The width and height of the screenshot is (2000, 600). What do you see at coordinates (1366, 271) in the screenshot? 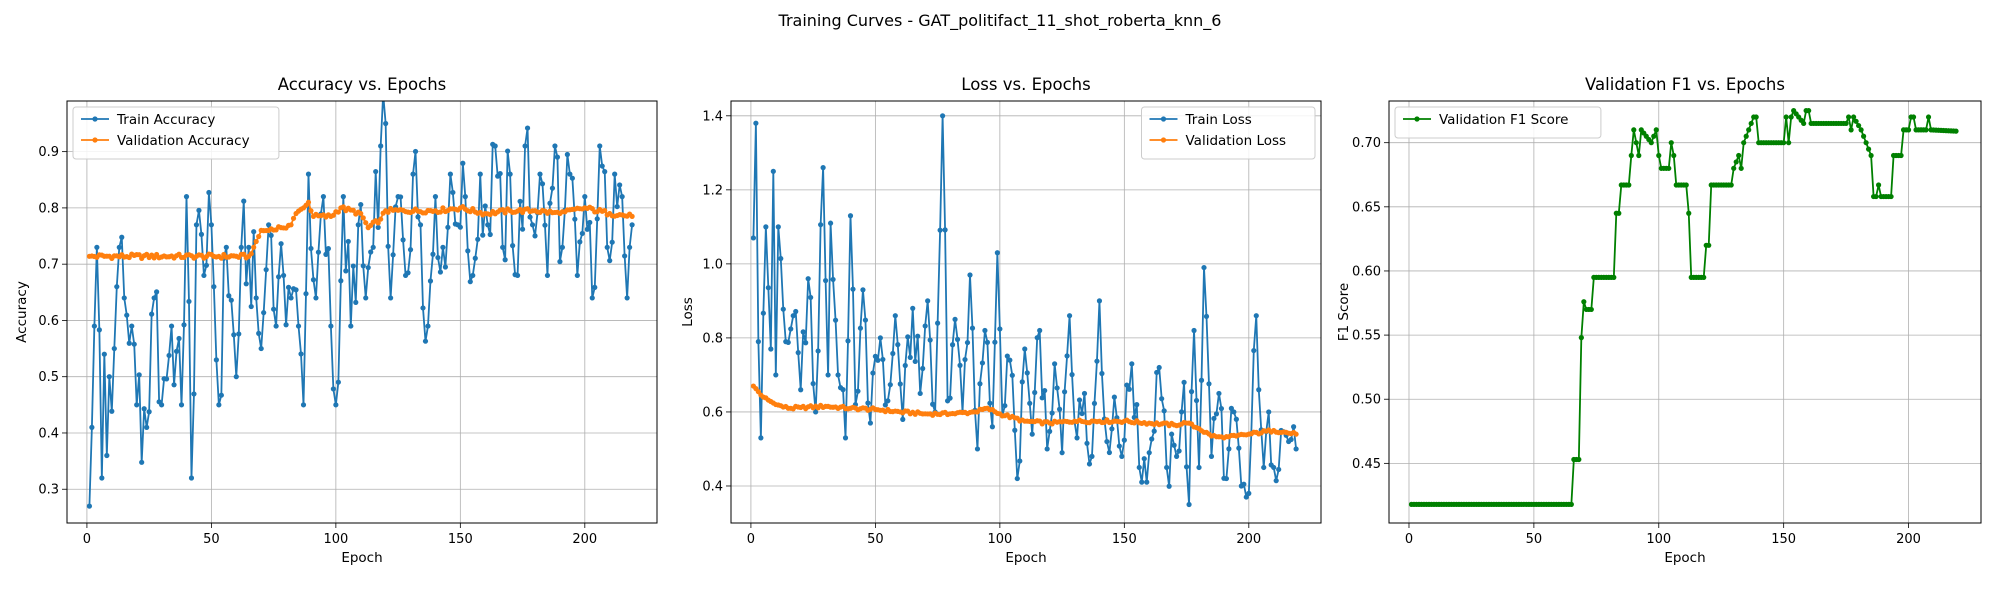
I see `y-tick-label: 0.60` at bounding box center [1366, 271].